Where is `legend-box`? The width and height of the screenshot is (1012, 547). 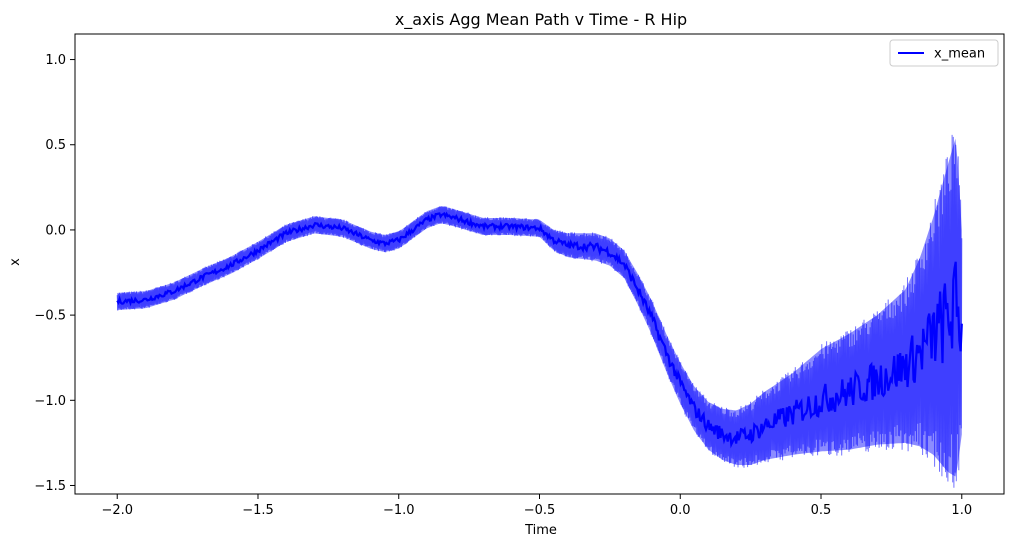
legend-box is located at coordinates (944, 53).